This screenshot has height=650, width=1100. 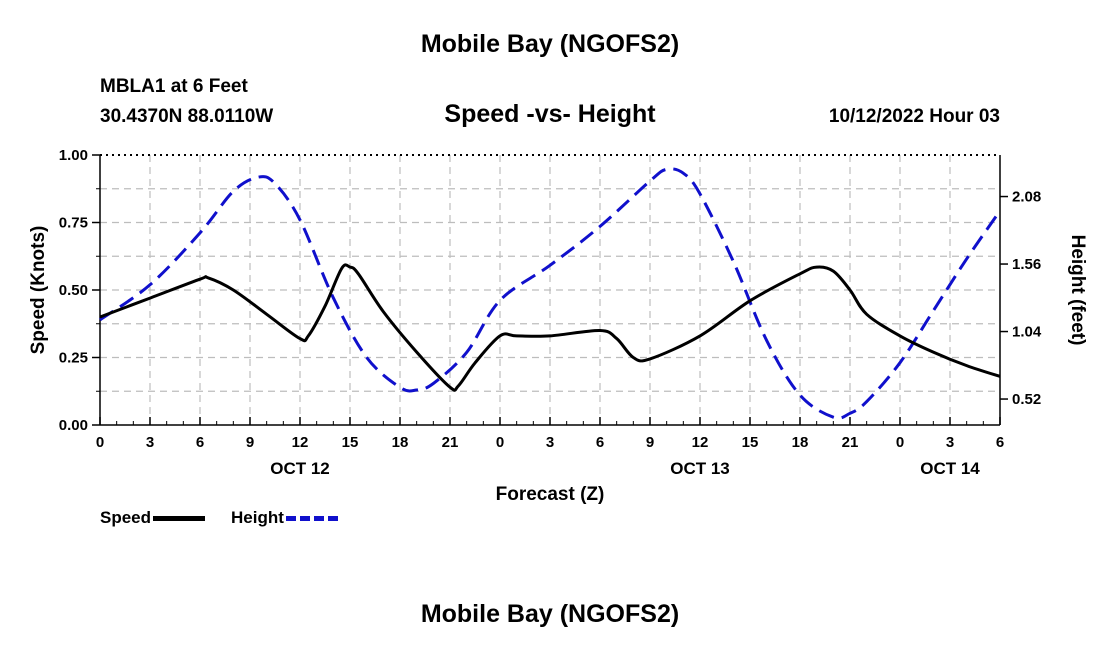 I want to click on x-axis-title: Forecast (Z), so click(x=550, y=494).